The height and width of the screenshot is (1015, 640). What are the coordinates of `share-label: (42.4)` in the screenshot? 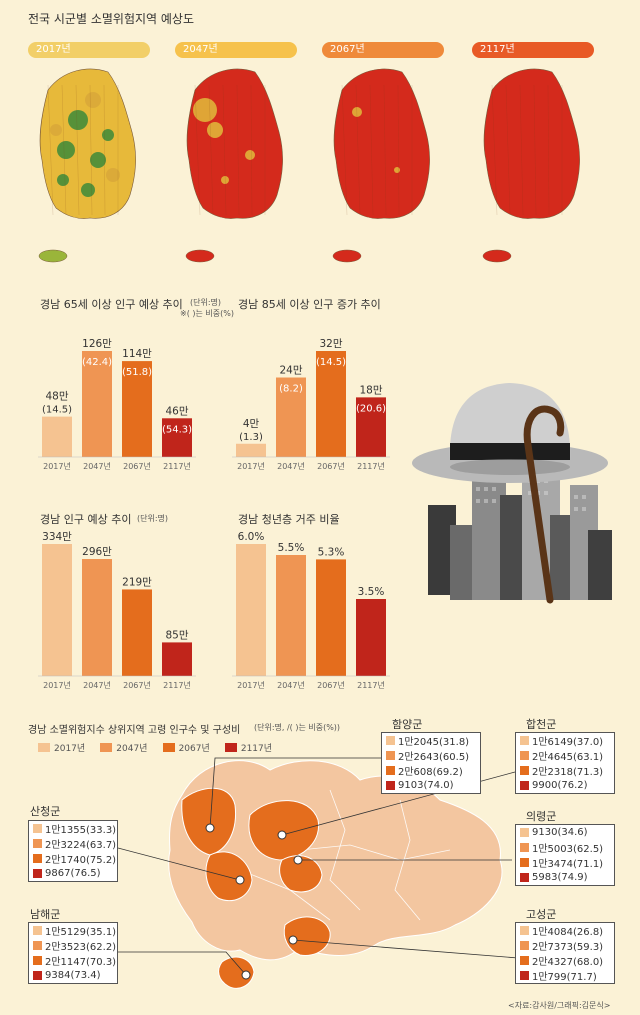 It's located at (97, 362).